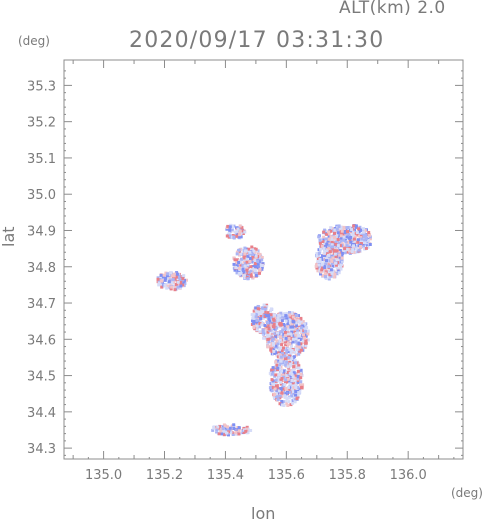  What do you see at coordinates (41, 268) in the screenshot?
I see `y-tick-label: 34.8` at bounding box center [41, 268].